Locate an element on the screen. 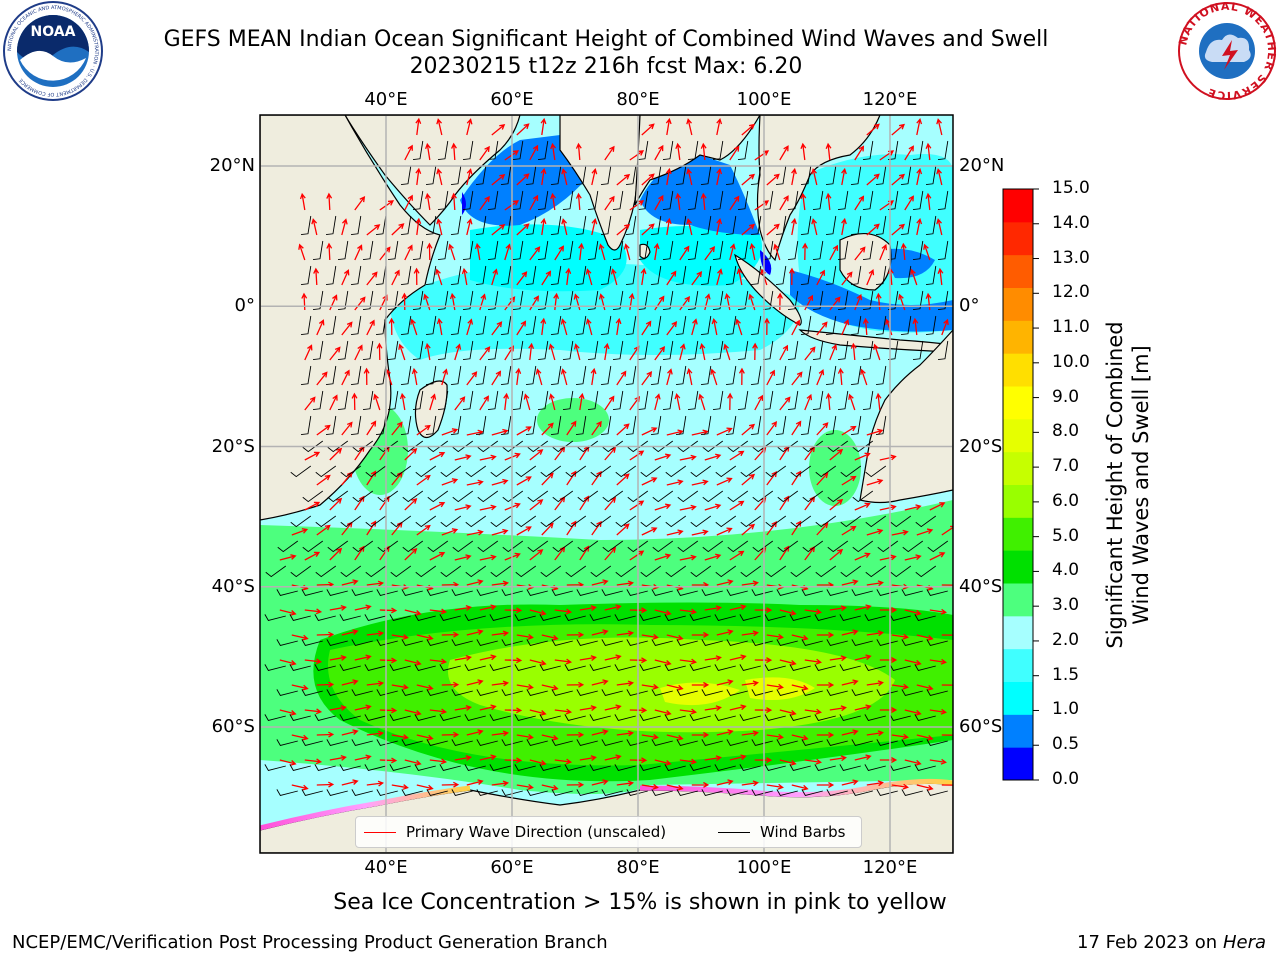 The image size is (1280, 960). colorbar-label-1: 0.5 is located at coordinates (1066, 744).